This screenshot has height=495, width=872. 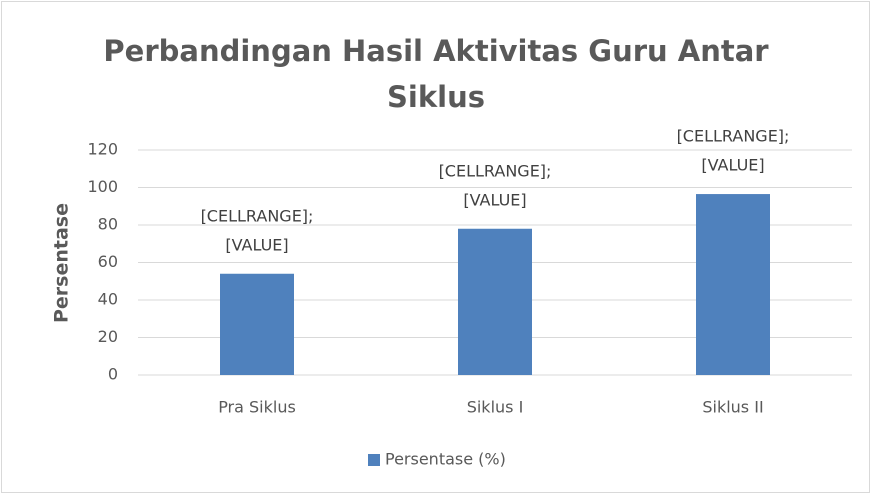 I want to click on y-tick-label: 120, so click(x=102, y=149).